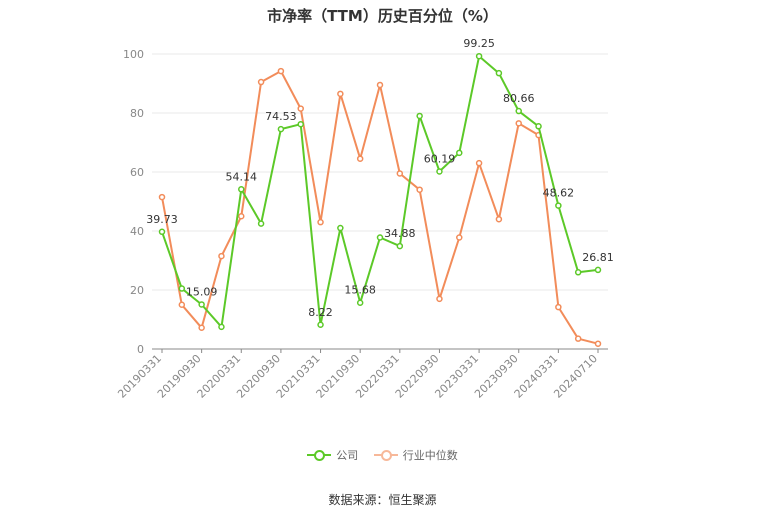  I want to click on data-label: 60.19, so click(440, 158).